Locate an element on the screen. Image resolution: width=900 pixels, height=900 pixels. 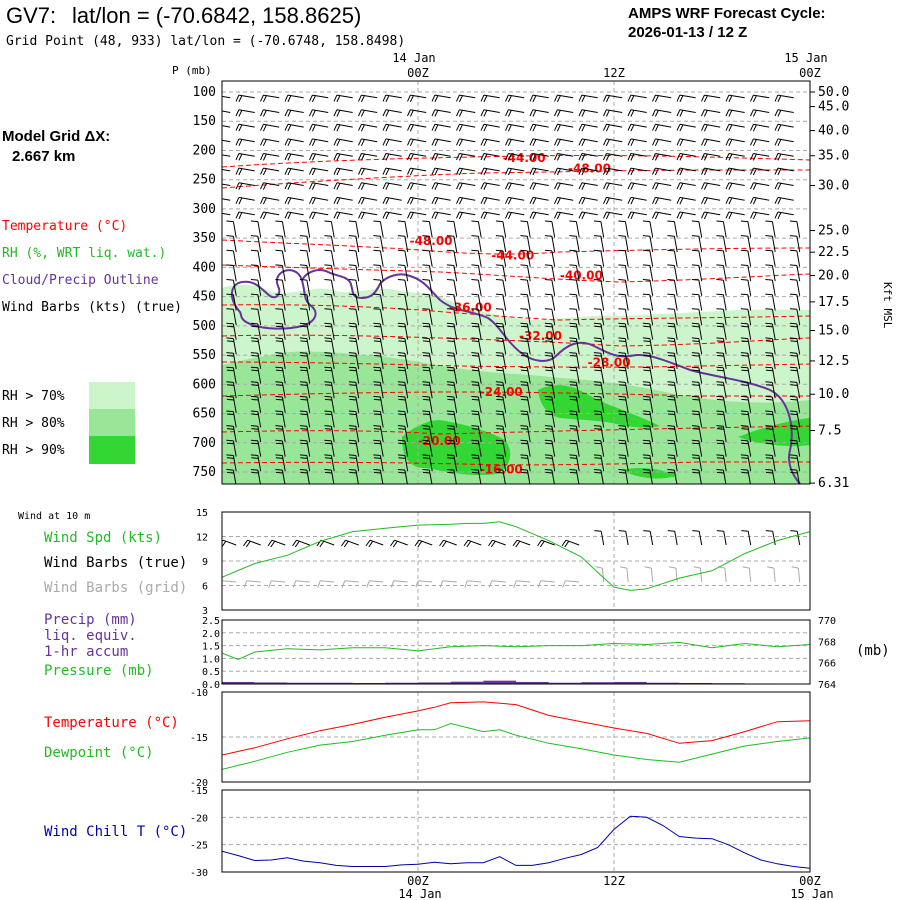
temperature-panel: -10 -15 -20 is located at coordinates (500, 738).